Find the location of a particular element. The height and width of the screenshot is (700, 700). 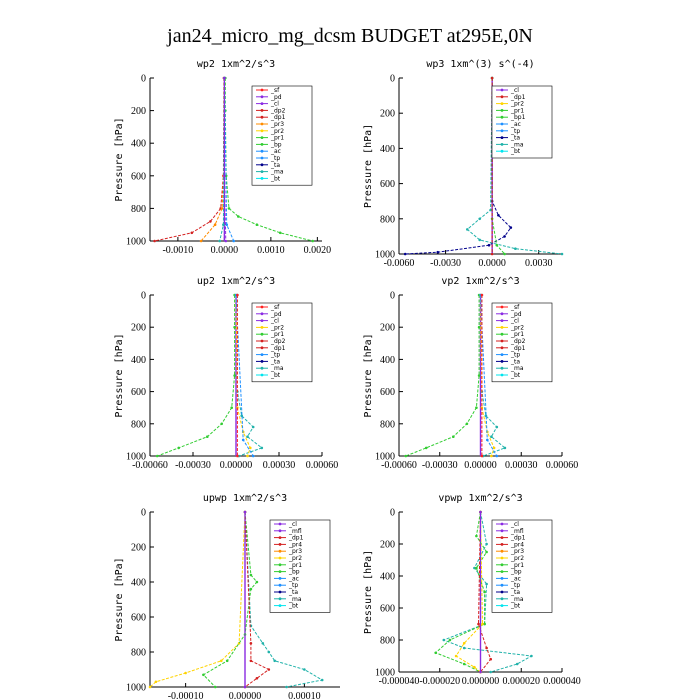

x-tick-label: -0.00010 is located at coordinates (186, 695).